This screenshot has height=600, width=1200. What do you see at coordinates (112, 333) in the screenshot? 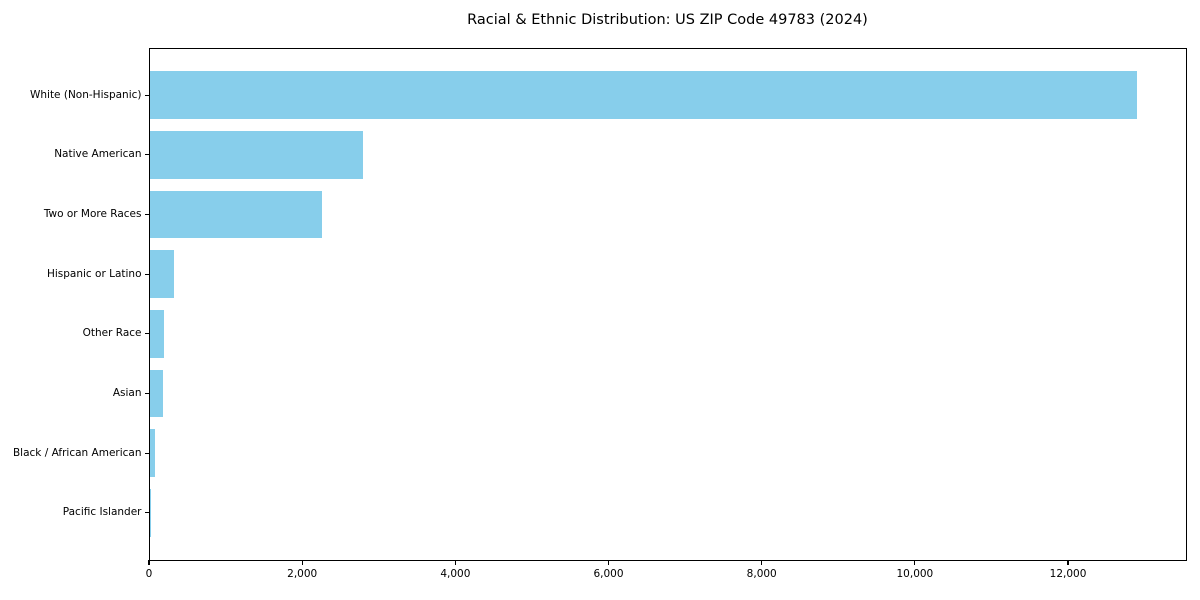
I see `y-axis-label: Other Race` at bounding box center [112, 333].